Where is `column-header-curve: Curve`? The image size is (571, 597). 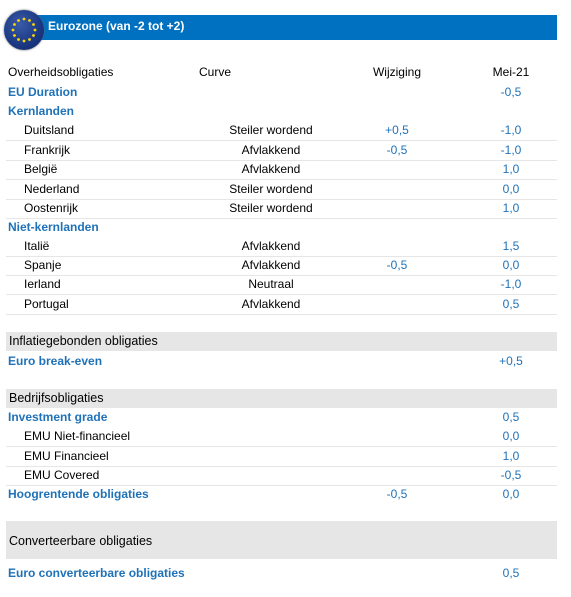 column-header-curve: Curve is located at coordinates (215, 72).